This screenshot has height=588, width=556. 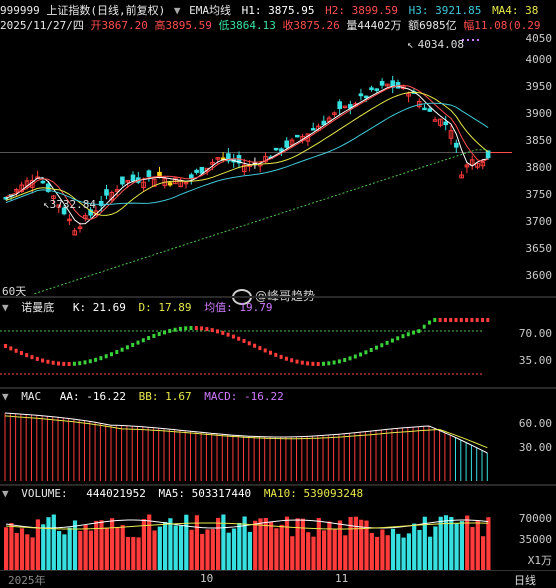 I want to click on macd-y-axis: 60.00 30.00, so click(x=534, y=444).